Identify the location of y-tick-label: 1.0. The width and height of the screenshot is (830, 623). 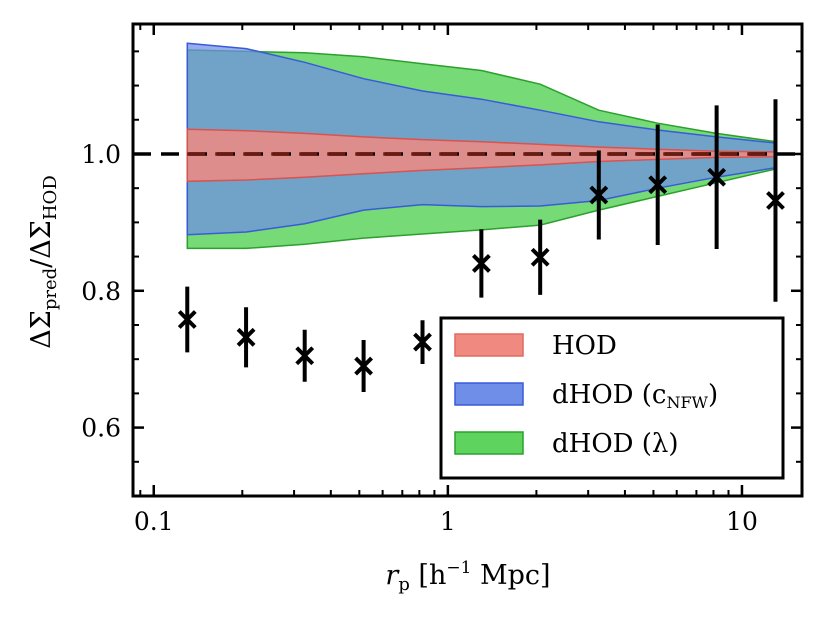
(101, 154).